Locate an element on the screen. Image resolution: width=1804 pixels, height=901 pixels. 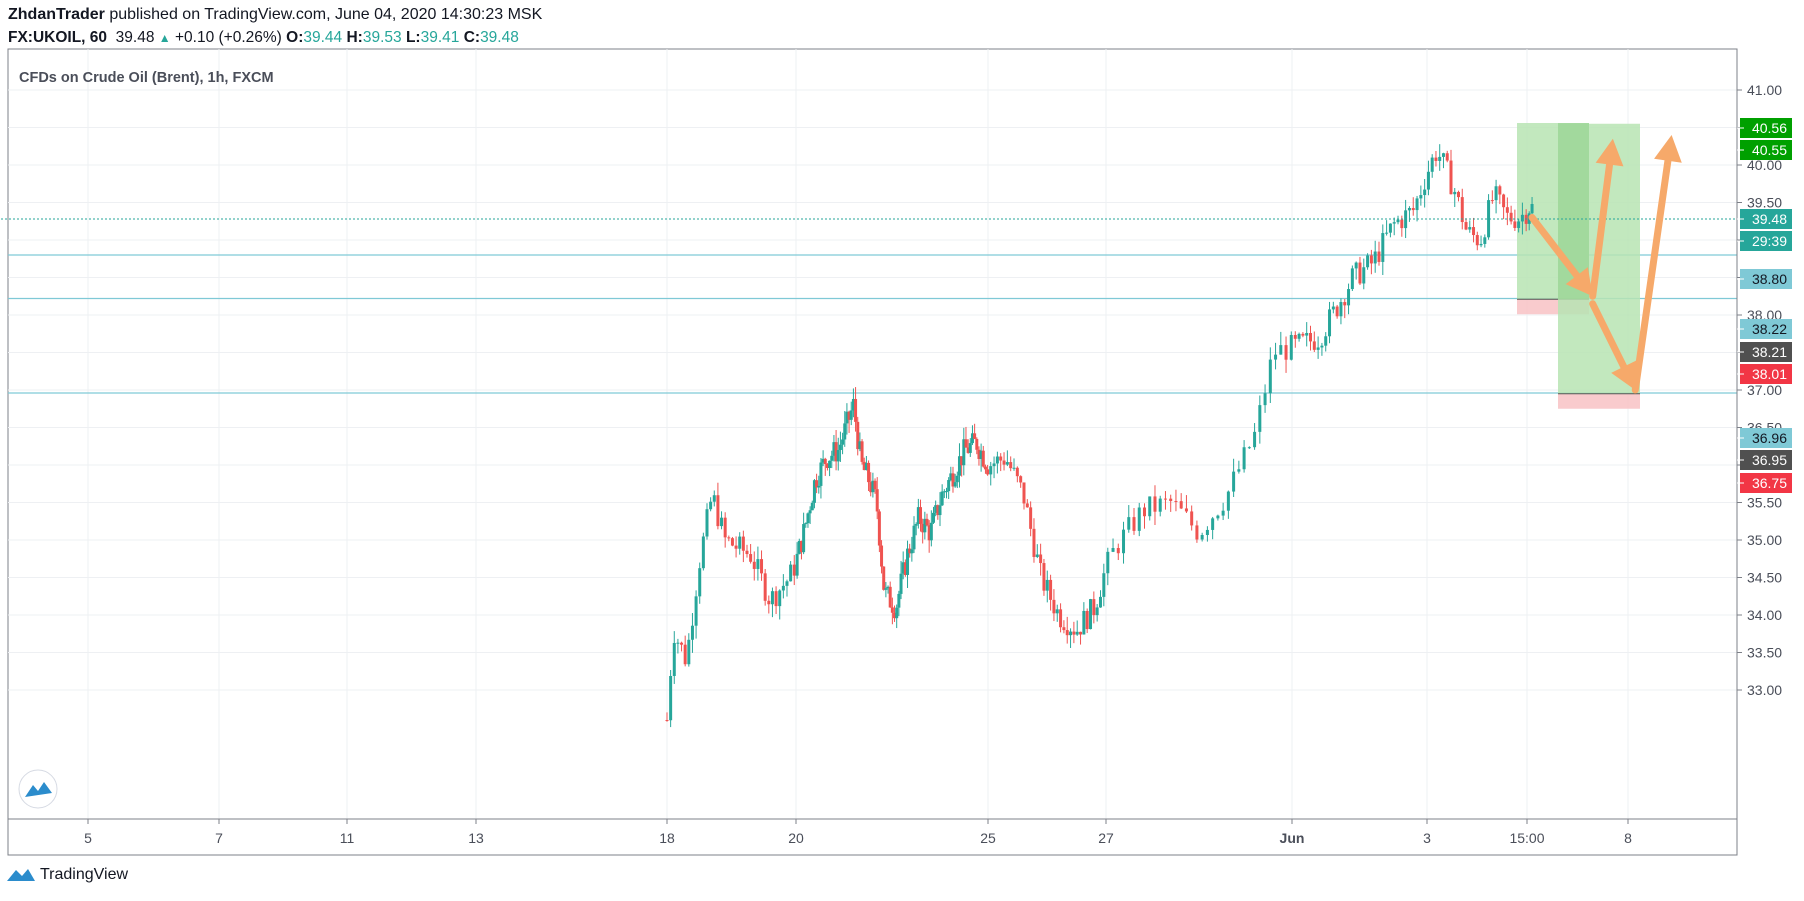
footer-brand: TradingView is located at coordinates (67, 875).